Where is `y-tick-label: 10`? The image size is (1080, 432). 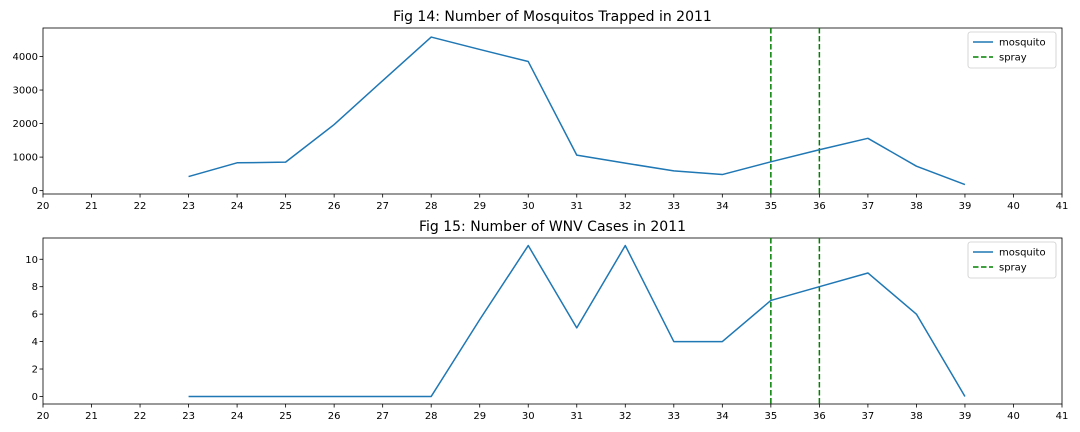
y-tick-label: 10 is located at coordinates (31, 260).